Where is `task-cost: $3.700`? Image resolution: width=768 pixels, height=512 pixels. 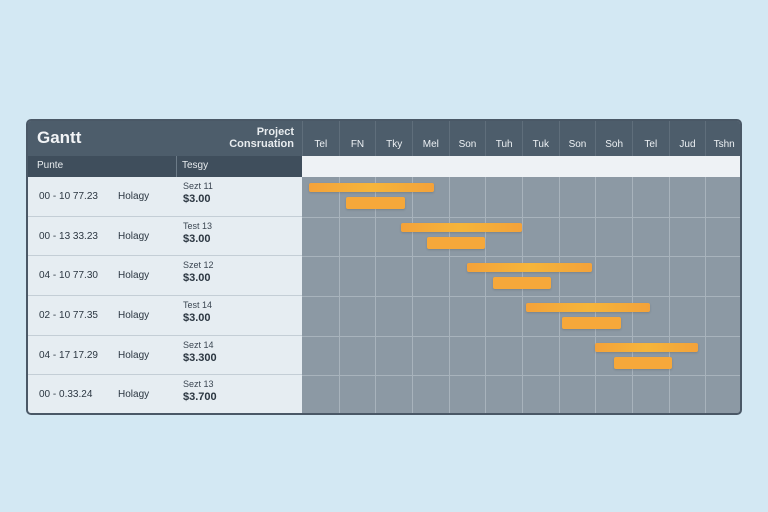 task-cost: $3.700 is located at coordinates (200, 397).